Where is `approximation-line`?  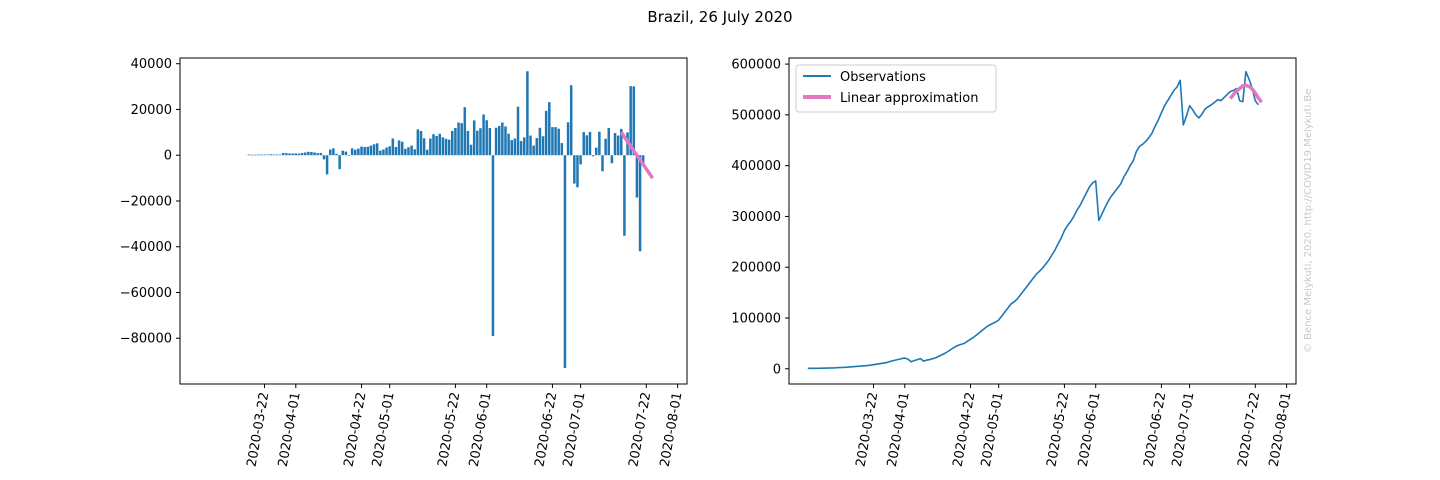
approximation-line is located at coordinates (637, 155).